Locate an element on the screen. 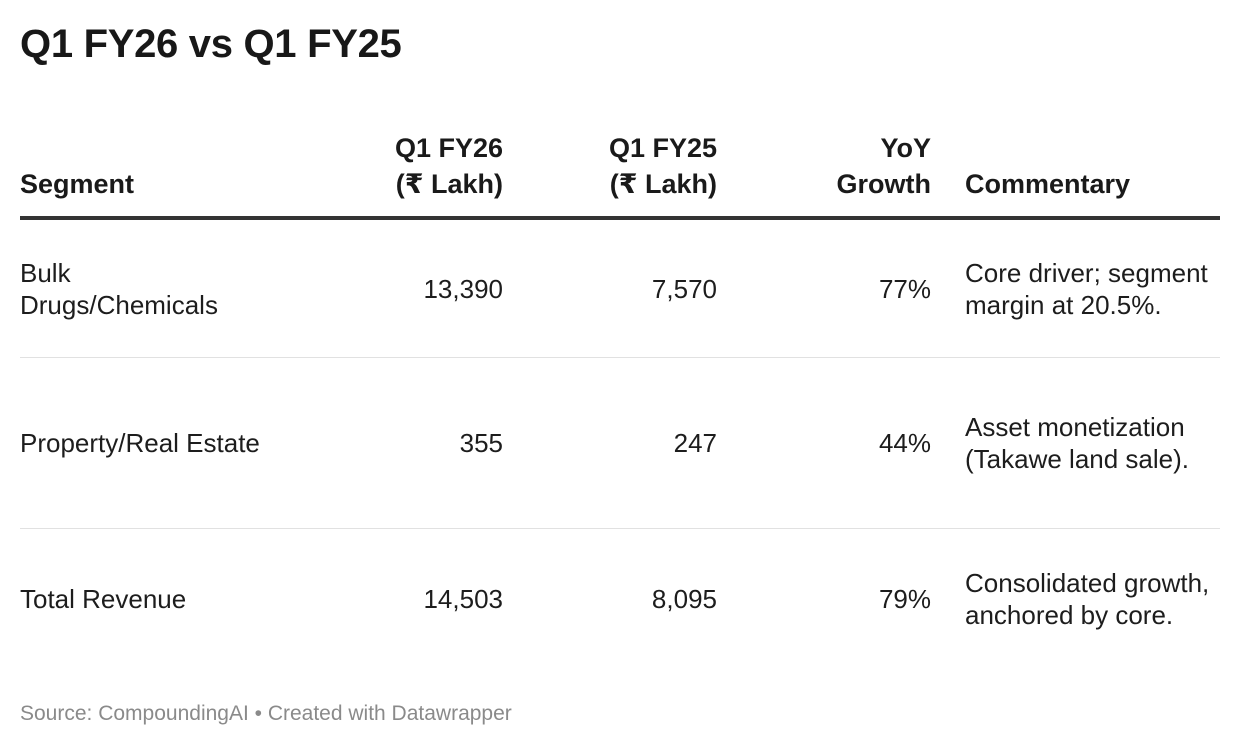 The width and height of the screenshot is (1240, 748). cell-yoy-growth: 44% is located at coordinates (824, 443).